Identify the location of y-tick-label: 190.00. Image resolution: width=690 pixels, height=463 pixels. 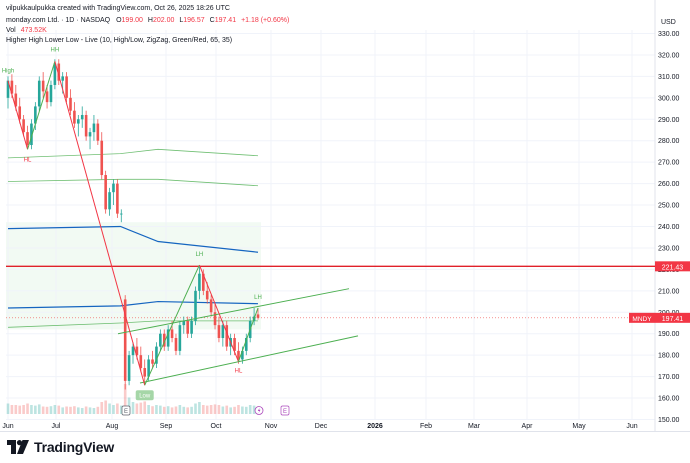
(669, 334).